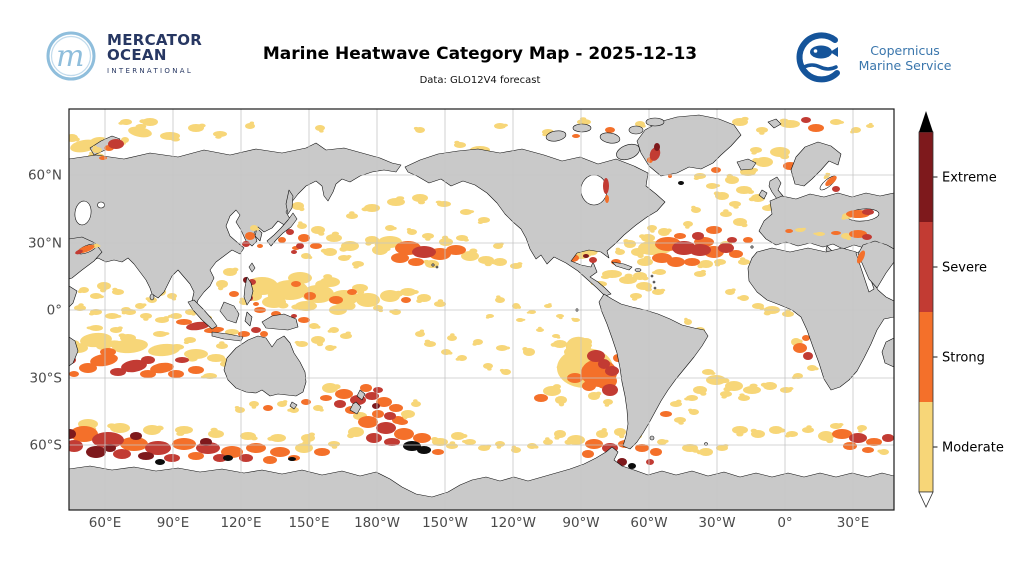  Describe the element at coordinates (818, 57) in the screenshot. I see `copernicus-fish-icon` at that location.